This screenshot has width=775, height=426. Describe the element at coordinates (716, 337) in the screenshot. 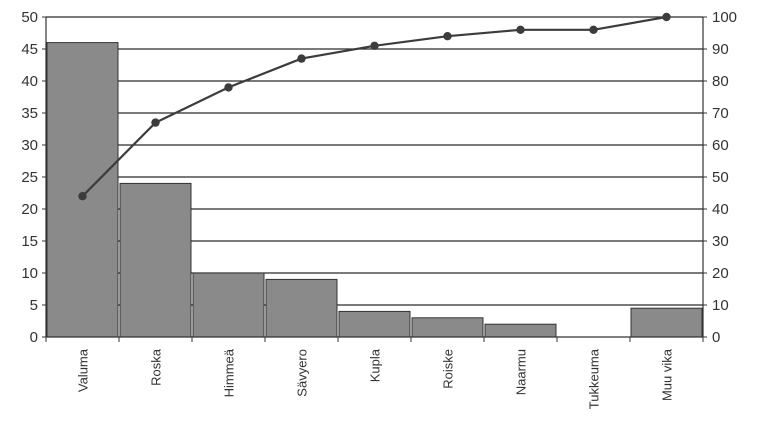

I see `right-tick-label: 0` at that location.